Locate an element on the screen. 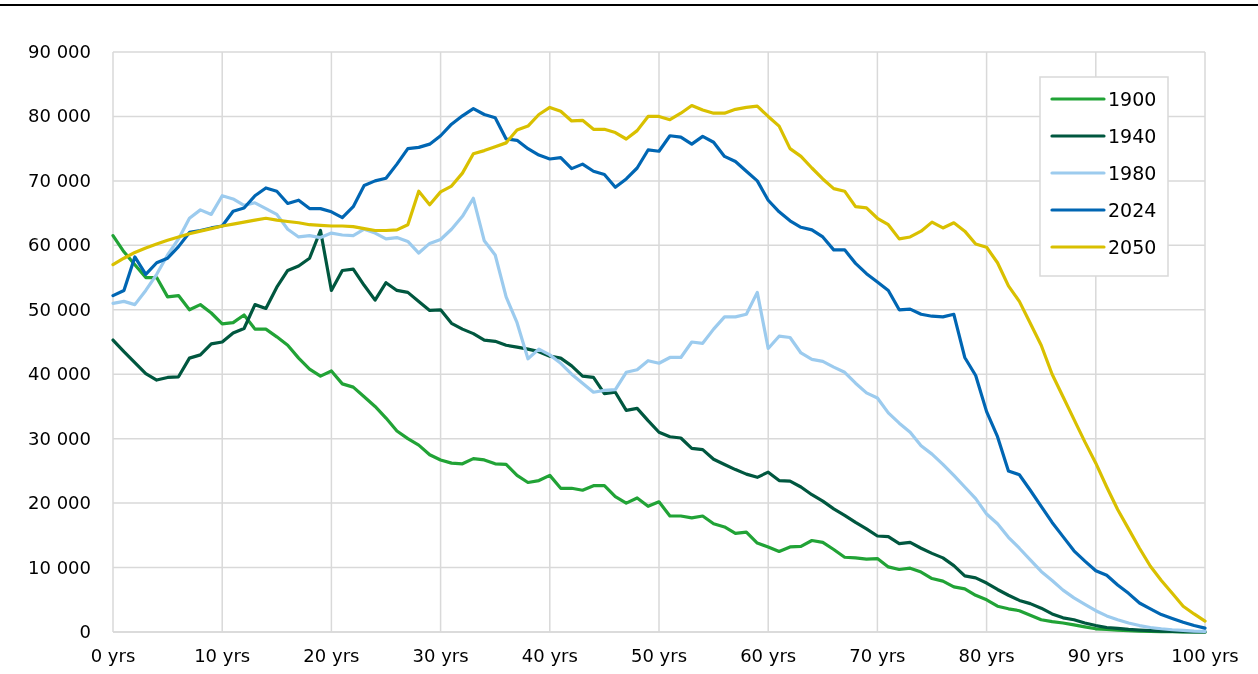 The width and height of the screenshot is (1258, 674). legend-label: 1940 is located at coordinates (1132, 136).